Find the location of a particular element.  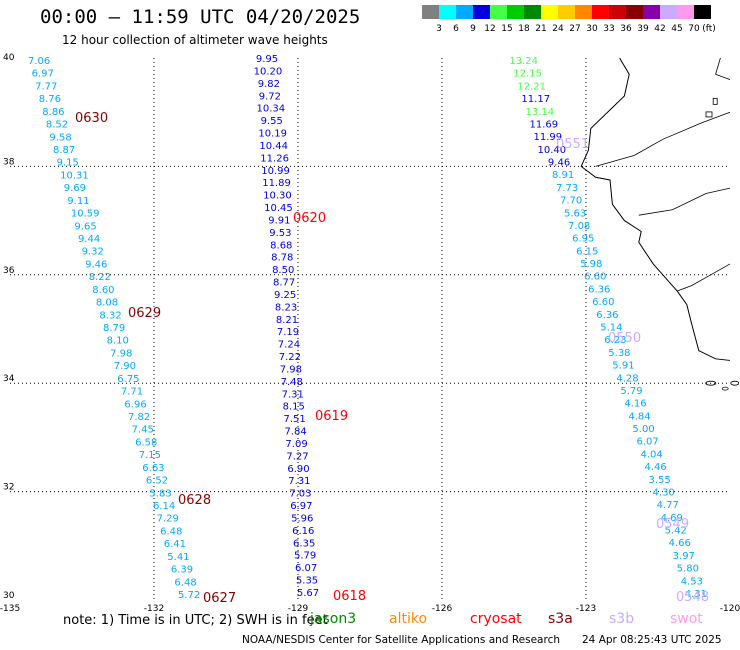

pass-number-label: 0550 is located at coordinates (624, 338).